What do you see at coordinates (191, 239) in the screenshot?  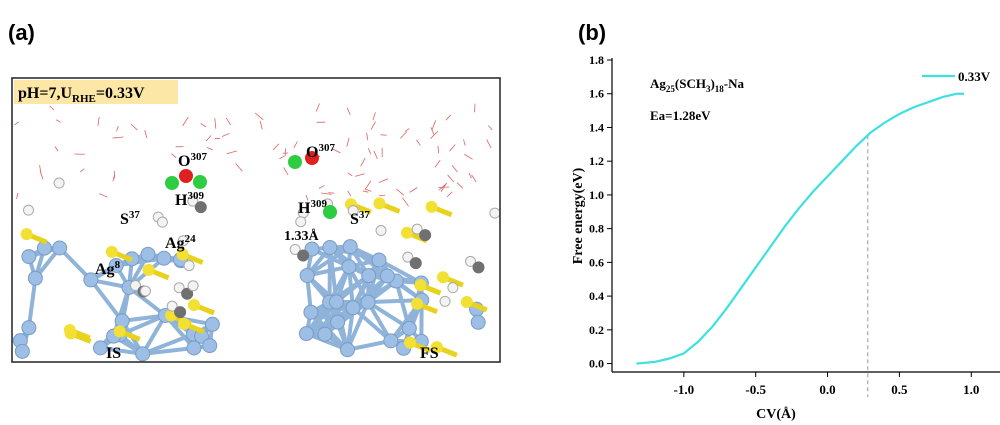 I see `atom-index: 24` at bounding box center [191, 239].